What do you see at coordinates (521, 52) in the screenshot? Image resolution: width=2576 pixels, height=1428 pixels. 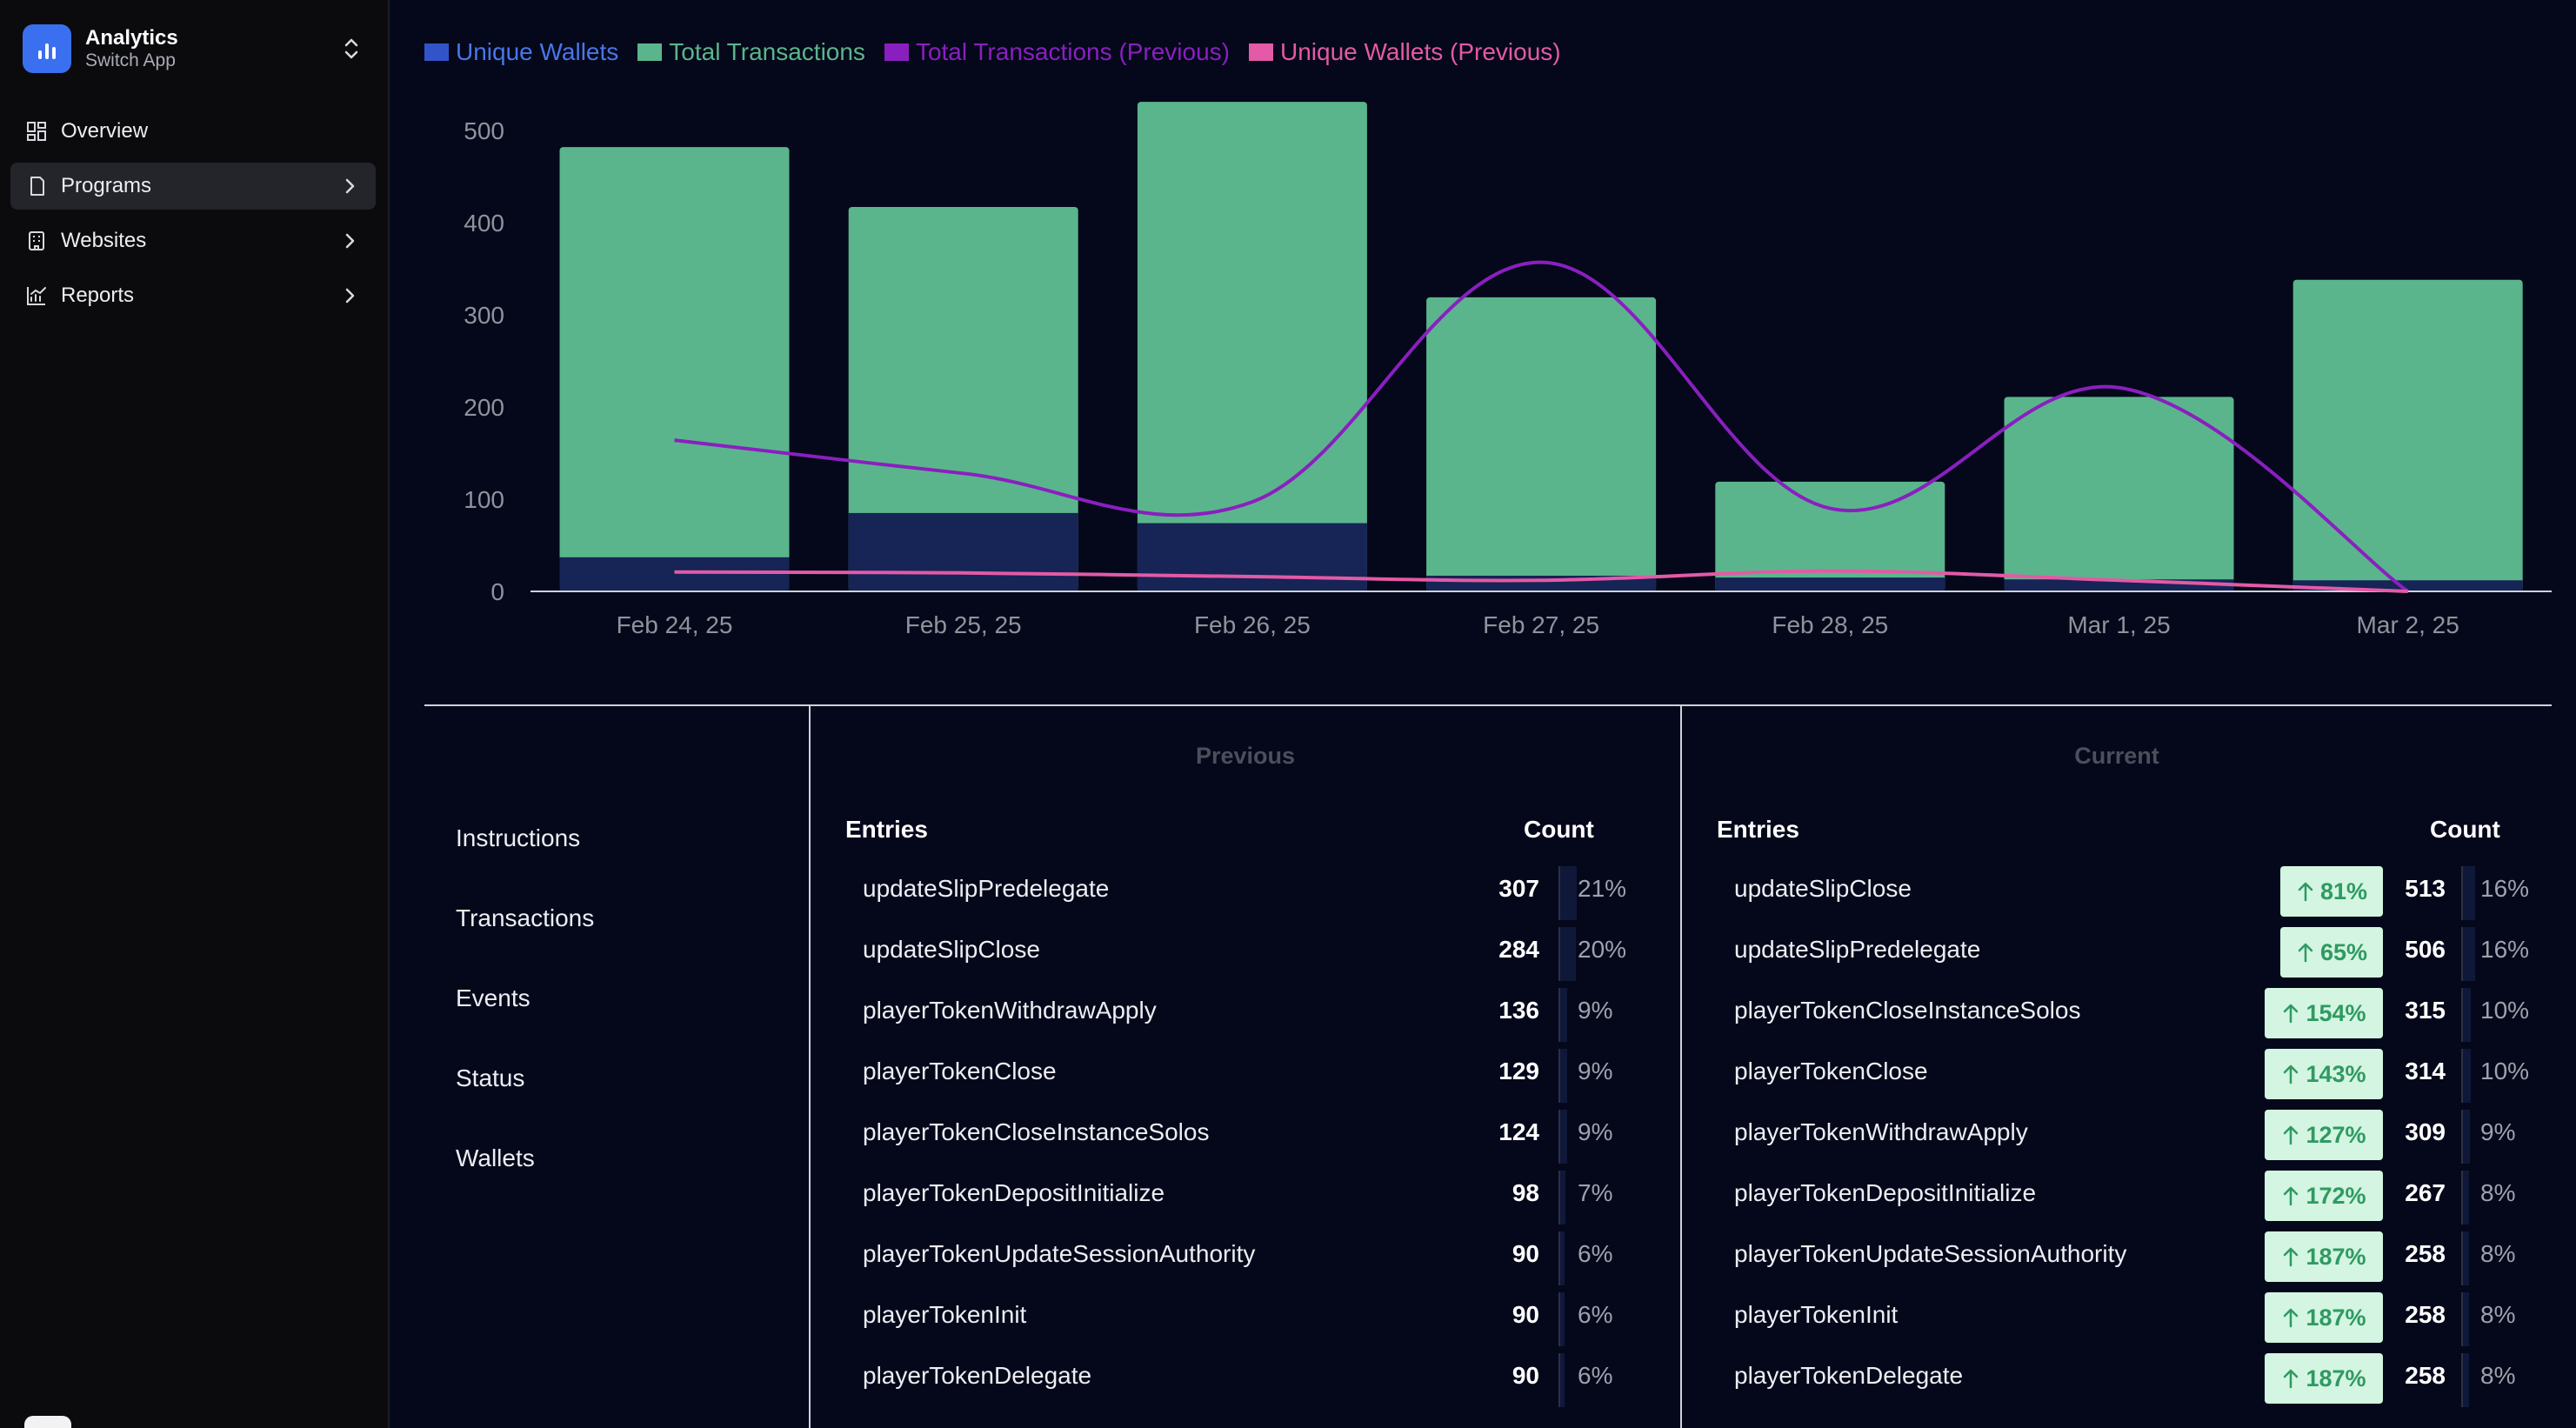 I see `legend-item: Unique Wallets` at bounding box center [521, 52].